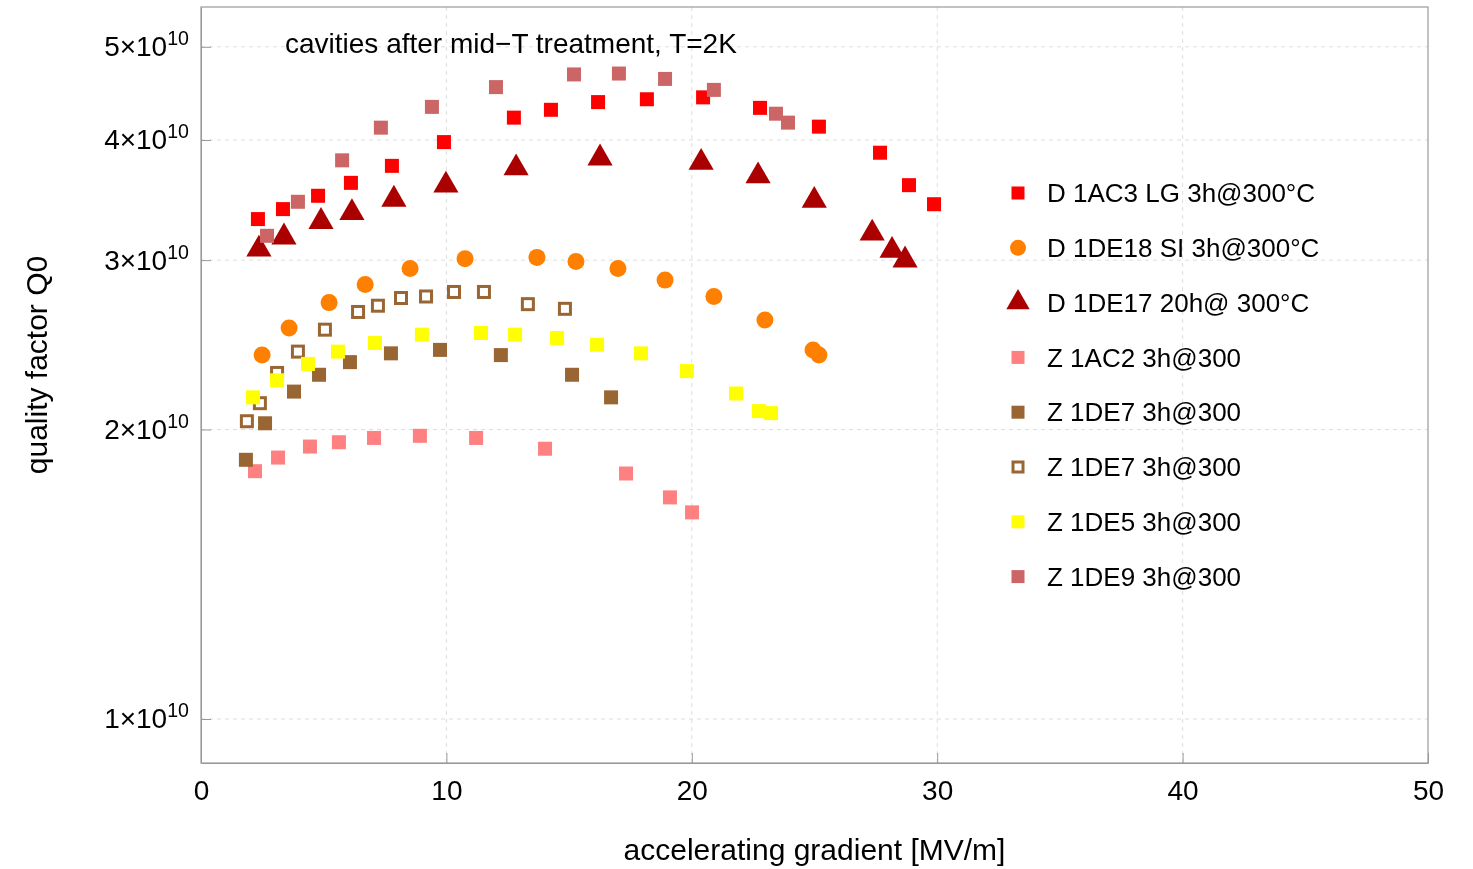 The height and width of the screenshot is (869, 1473). Describe the element at coordinates (692, 790) in the screenshot. I see `x-tick-label: 20` at that location.